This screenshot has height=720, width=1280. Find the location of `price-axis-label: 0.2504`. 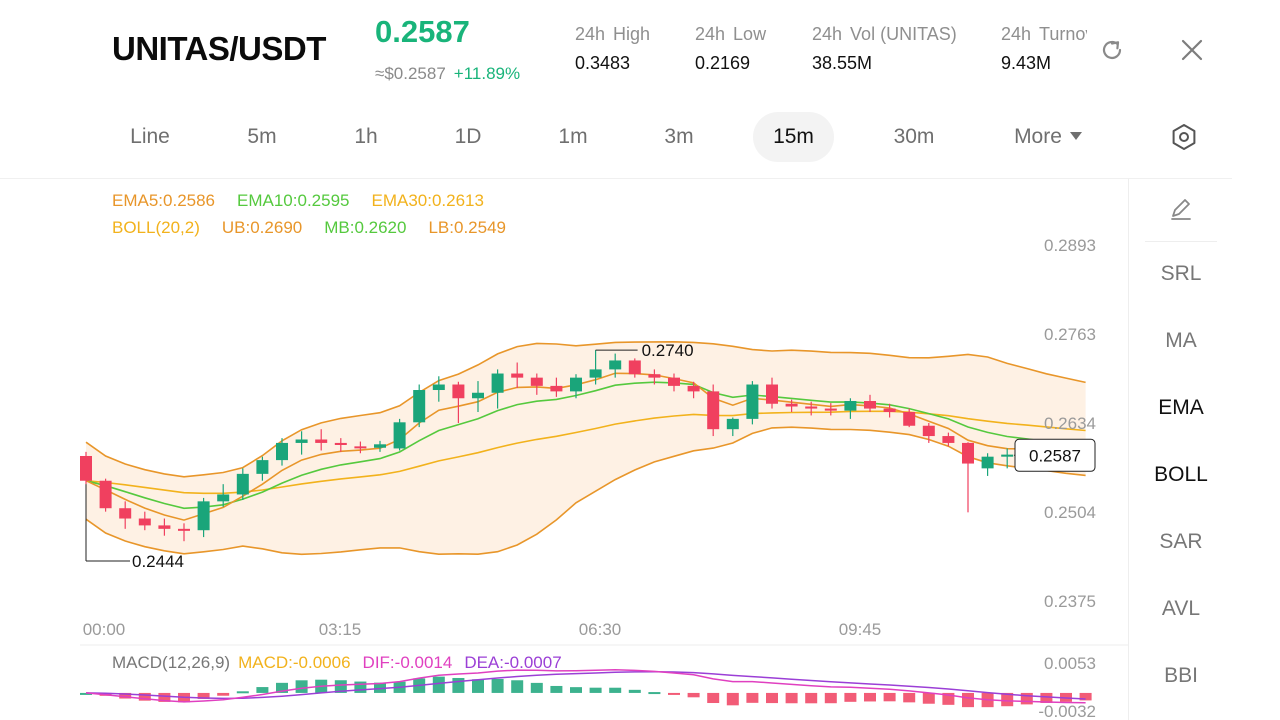

price-axis-label: 0.2504 is located at coordinates (1070, 512).